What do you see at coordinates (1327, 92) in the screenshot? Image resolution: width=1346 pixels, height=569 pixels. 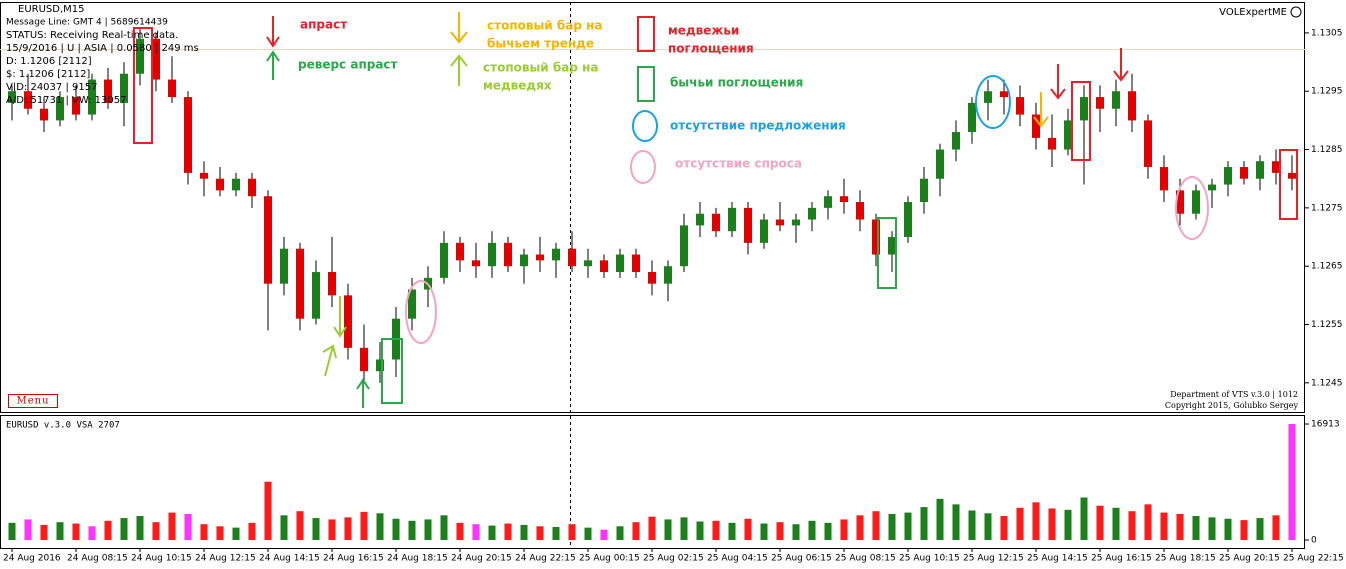 I see `y-tick-label: 1.1295` at bounding box center [1327, 92].